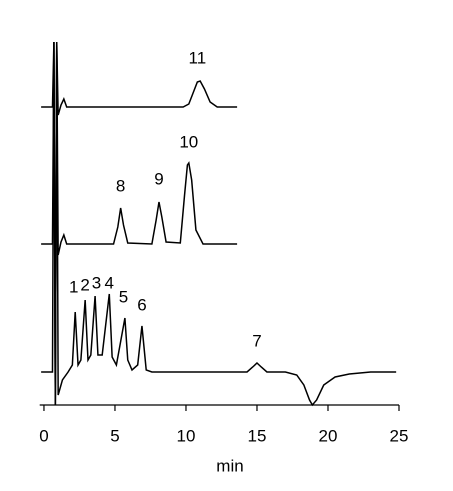 This screenshot has width=453, height=491. I want to click on x-tick-label: 5, so click(114, 435).